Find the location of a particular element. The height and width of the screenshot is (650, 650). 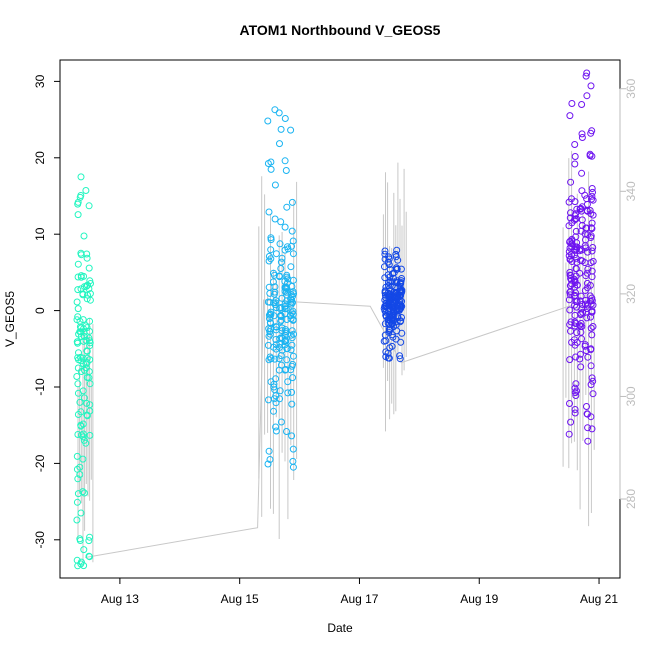

y-tick-label: -10 is located at coordinates (40, 387).